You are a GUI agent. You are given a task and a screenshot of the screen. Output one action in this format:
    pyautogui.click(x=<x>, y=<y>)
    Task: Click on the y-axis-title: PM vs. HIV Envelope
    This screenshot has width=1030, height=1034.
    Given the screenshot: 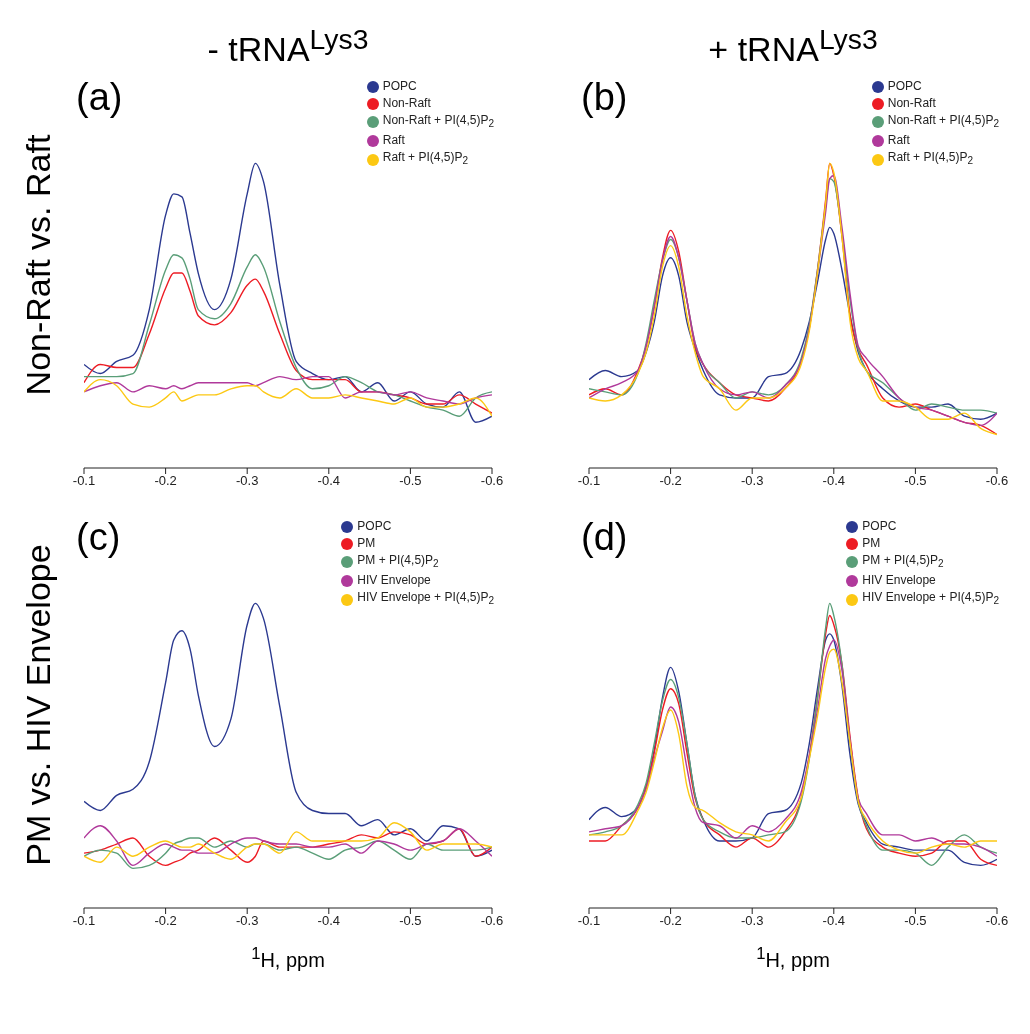 What is the action you would take?
    pyautogui.click(x=37, y=705)
    